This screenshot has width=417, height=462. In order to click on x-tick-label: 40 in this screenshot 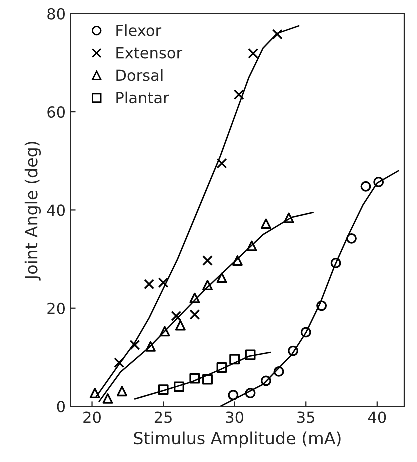, I will do `click(377, 418)`.